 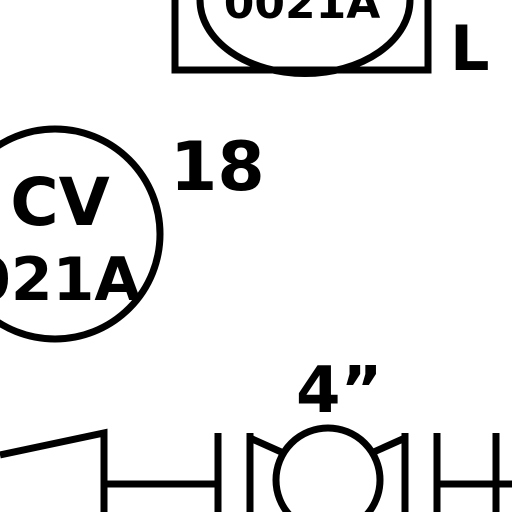 What do you see at coordinates (305, 38) in the screenshot?
I see `top-instrument-circle-arc` at bounding box center [305, 38].